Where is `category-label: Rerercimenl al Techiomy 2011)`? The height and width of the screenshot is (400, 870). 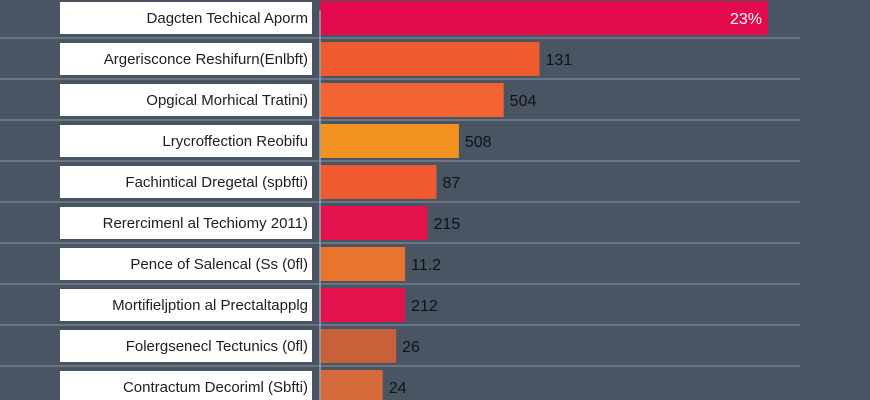 category-label: Rerercimenl al Techiomy 2011) is located at coordinates (205, 223).